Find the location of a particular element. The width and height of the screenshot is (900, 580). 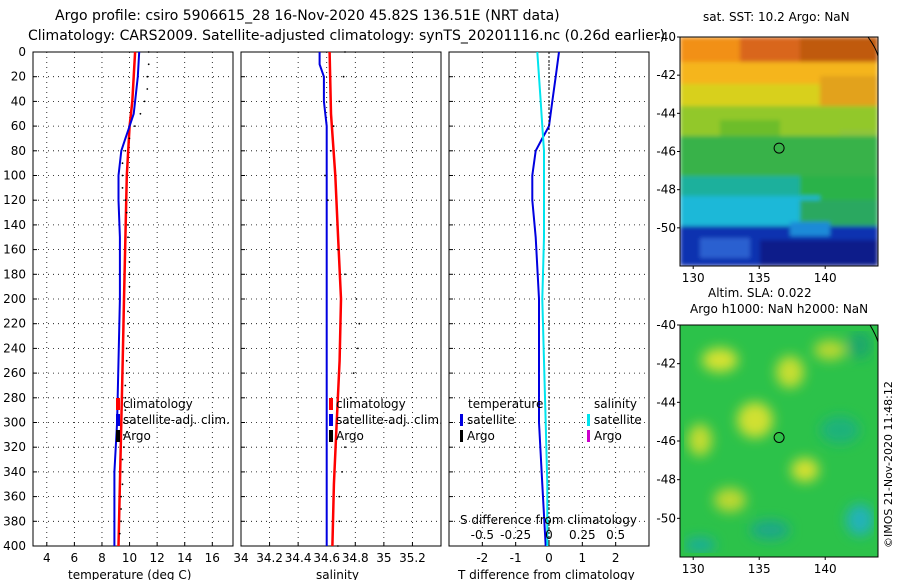

sst-map is located at coordinates (779, 151).